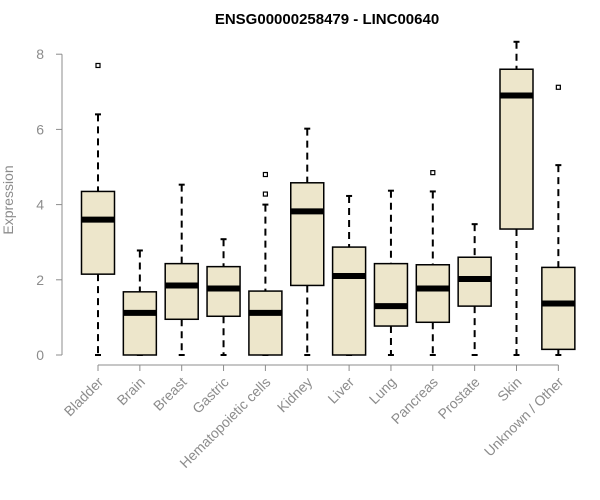 The image size is (600, 500). What do you see at coordinates (327, 19) in the screenshot?
I see `chart-title: ENSG00000258479 - LINC00640` at bounding box center [327, 19].